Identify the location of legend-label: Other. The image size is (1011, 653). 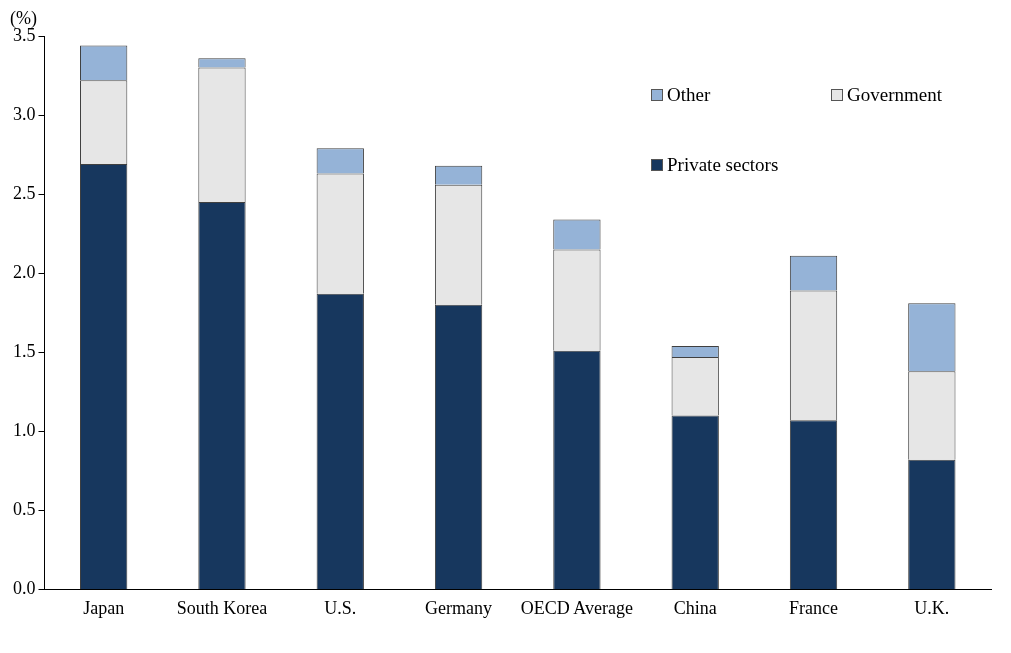
(689, 95).